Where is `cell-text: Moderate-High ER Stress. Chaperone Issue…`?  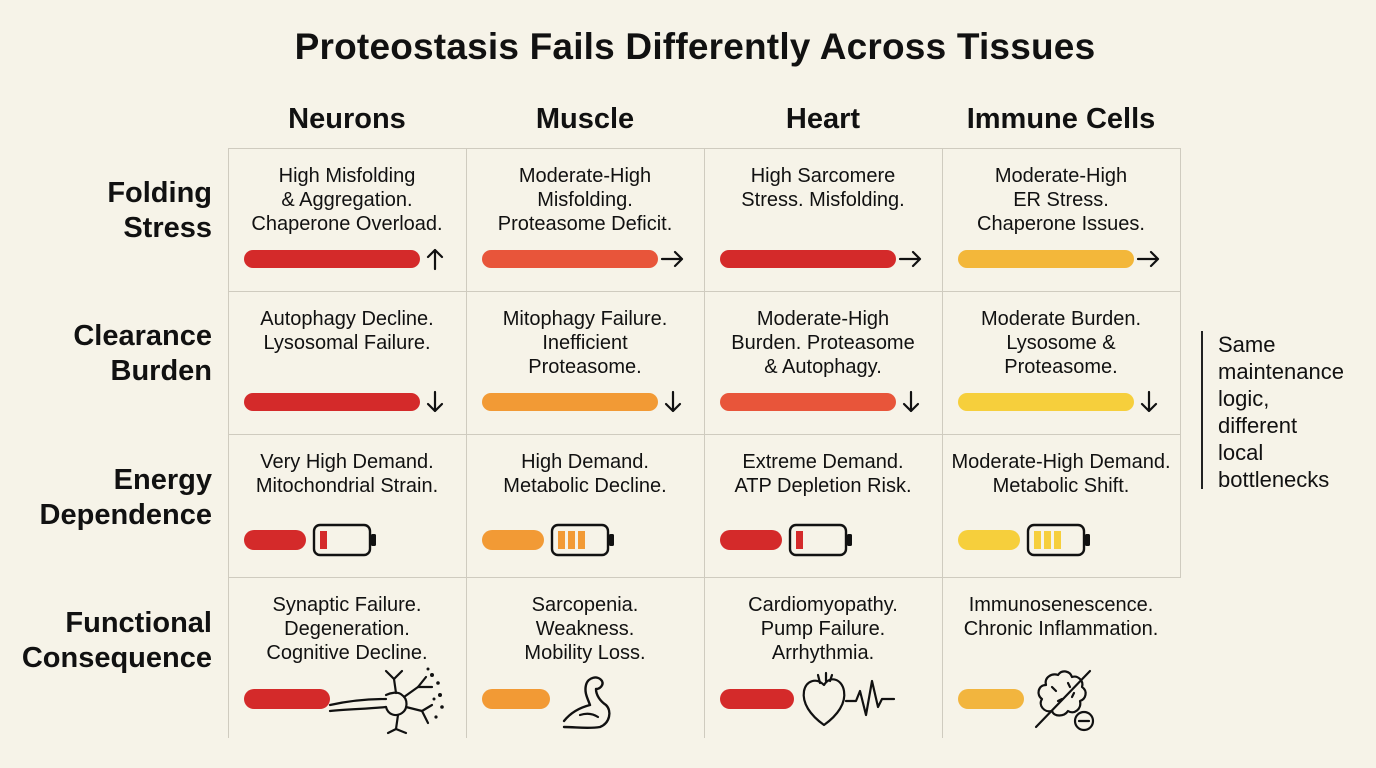
cell-text: Moderate-High ER Stress. Chaperone Issue… is located at coordinates (1061, 200).